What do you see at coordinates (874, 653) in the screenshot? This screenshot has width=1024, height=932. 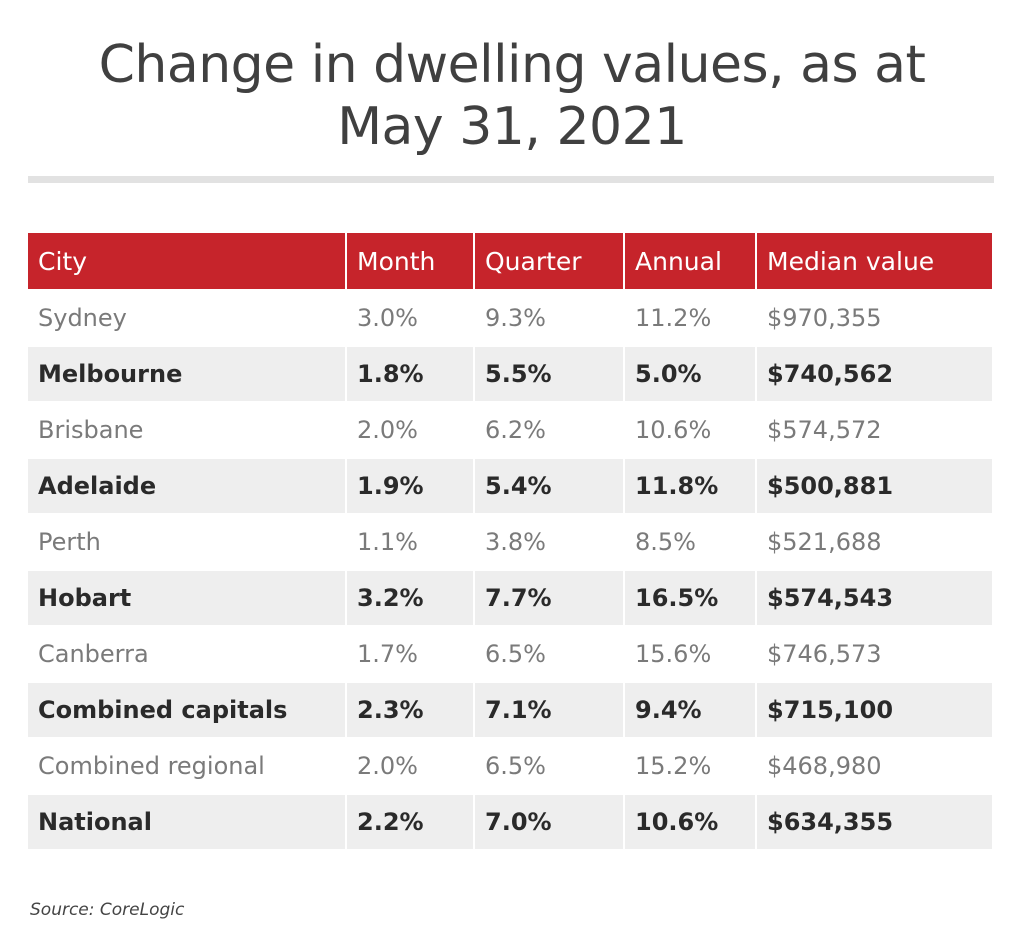 I see `cell-median-value: $746,573` at bounding box center [874, 653].